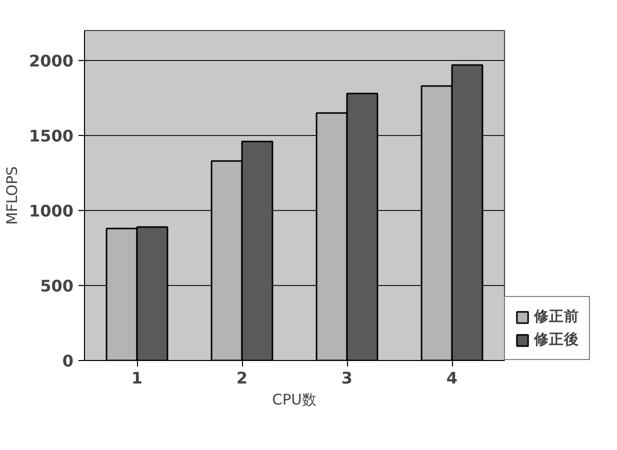 Image resolution: width=617 pixels, height=450 pixels. What do you see at coordinates (294, 400) in the screenshot?
I see `x-axis-title: CPU数` at bounding box center [294, 400].